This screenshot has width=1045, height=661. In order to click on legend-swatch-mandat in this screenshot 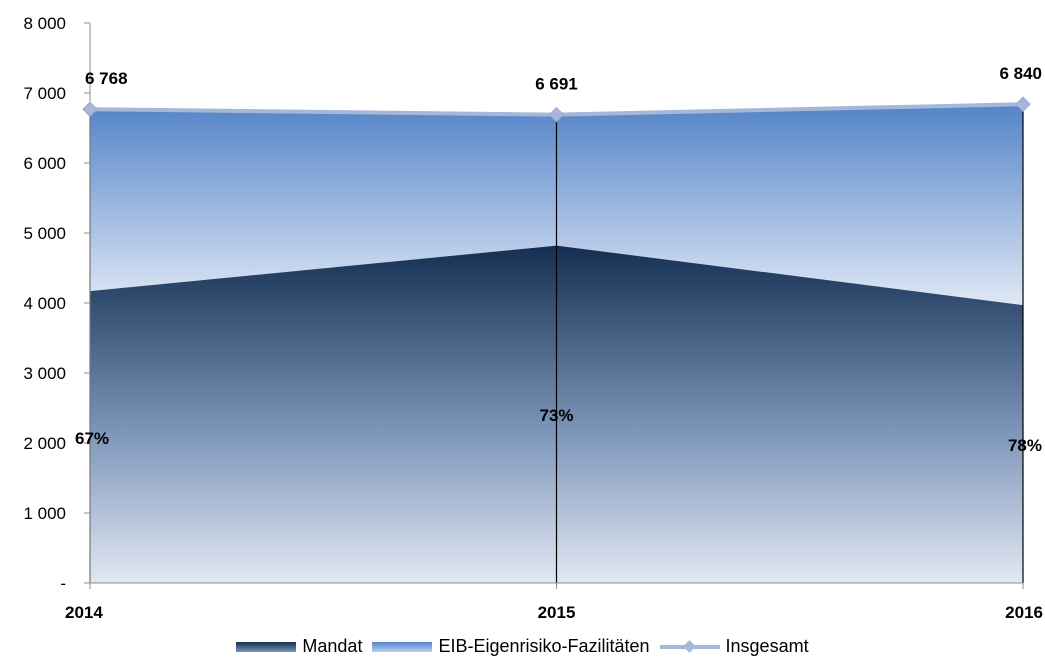, I will do `click(266, 646)`.